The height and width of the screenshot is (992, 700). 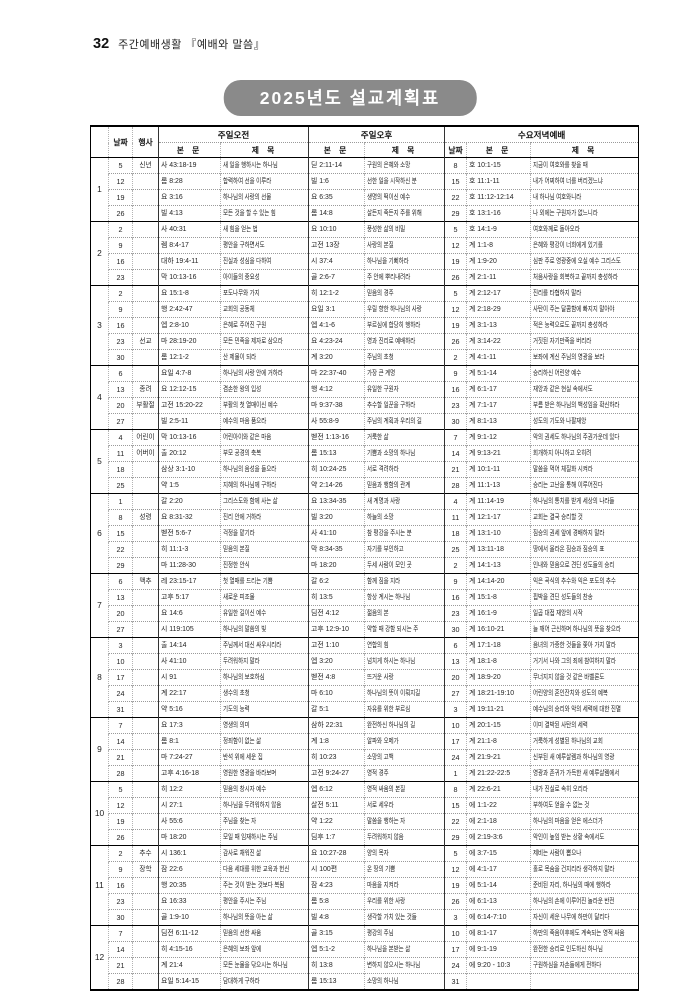 I want to click on wed-title-cell: 부름 받은 하나님의 백성임을 확신하라, so click(x=584, y=405).